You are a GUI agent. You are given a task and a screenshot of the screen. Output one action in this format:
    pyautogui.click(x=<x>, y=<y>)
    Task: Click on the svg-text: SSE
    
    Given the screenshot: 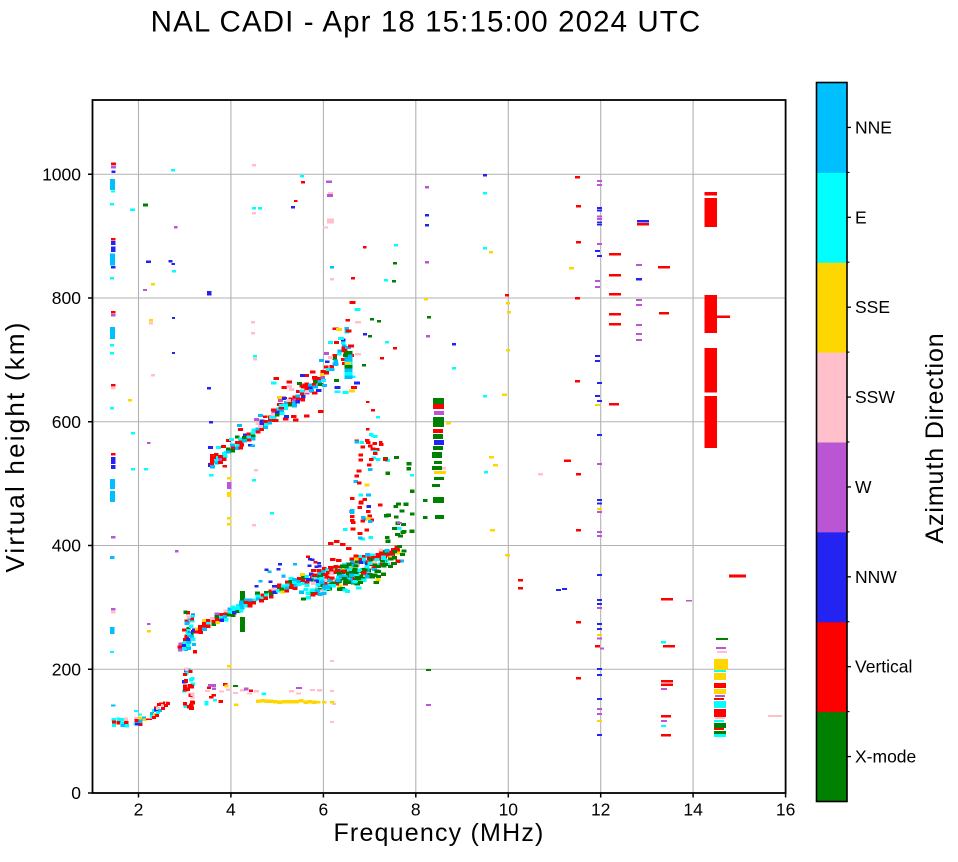 What is the action you would take?
    pyautogui.click(x=872, y=307)
    